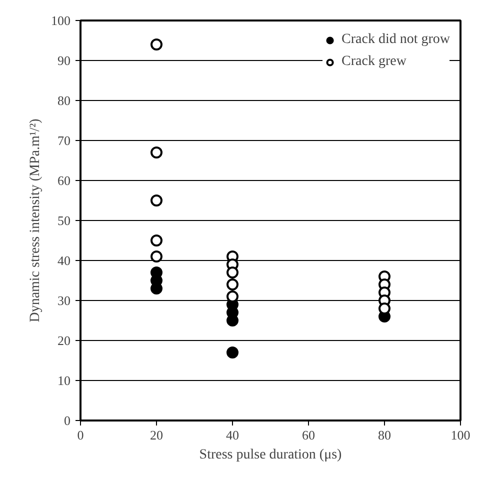 The width and height of the screenshot is (502, 477). I want to click on x-tick-label: 0, so click(80, 435).